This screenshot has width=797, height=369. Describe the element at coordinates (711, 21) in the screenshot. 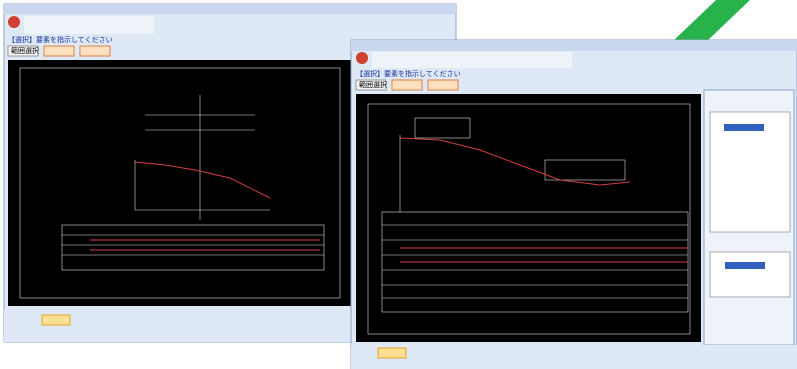

I see `green-stripe` at that location.